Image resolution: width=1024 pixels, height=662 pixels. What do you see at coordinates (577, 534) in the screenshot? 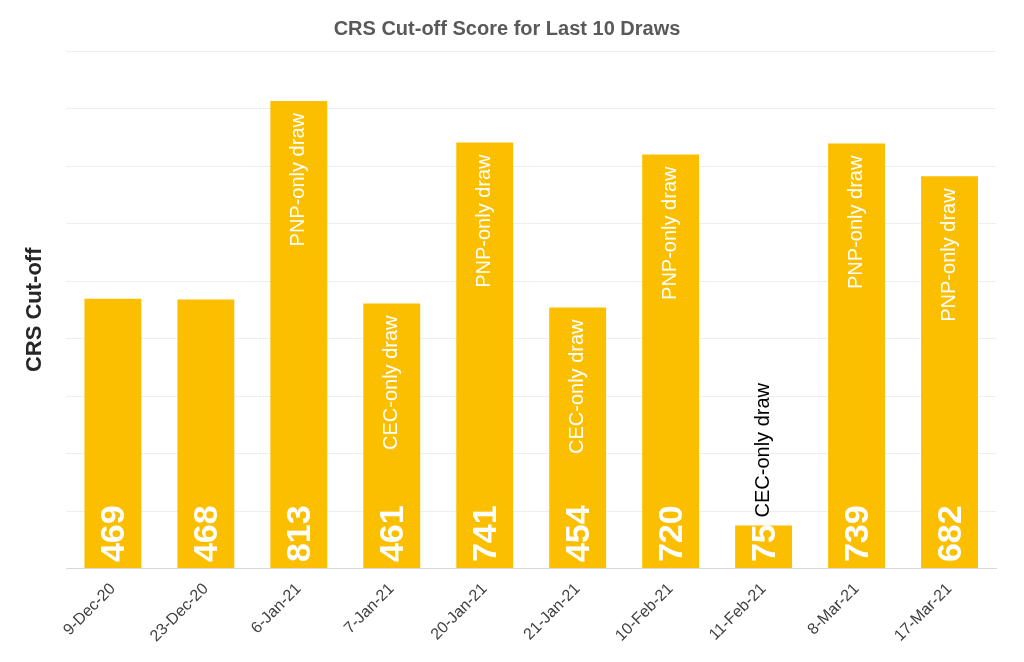
I see `data-label: 454` at bounding box center [577, 534].